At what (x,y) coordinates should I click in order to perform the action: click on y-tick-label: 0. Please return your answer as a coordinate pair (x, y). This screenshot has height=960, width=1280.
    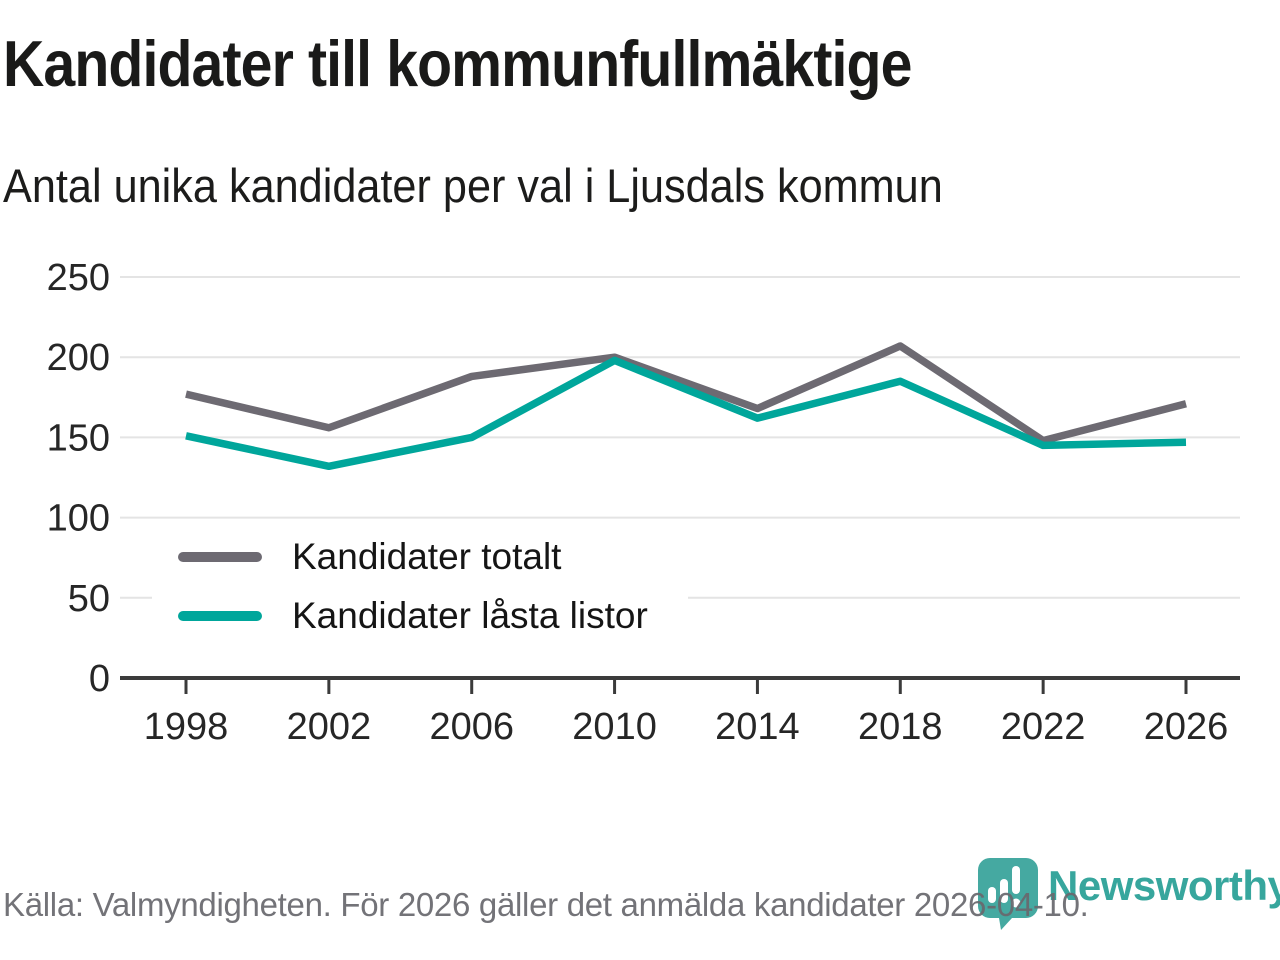
    Looking at the image, I should click on (99, 679).